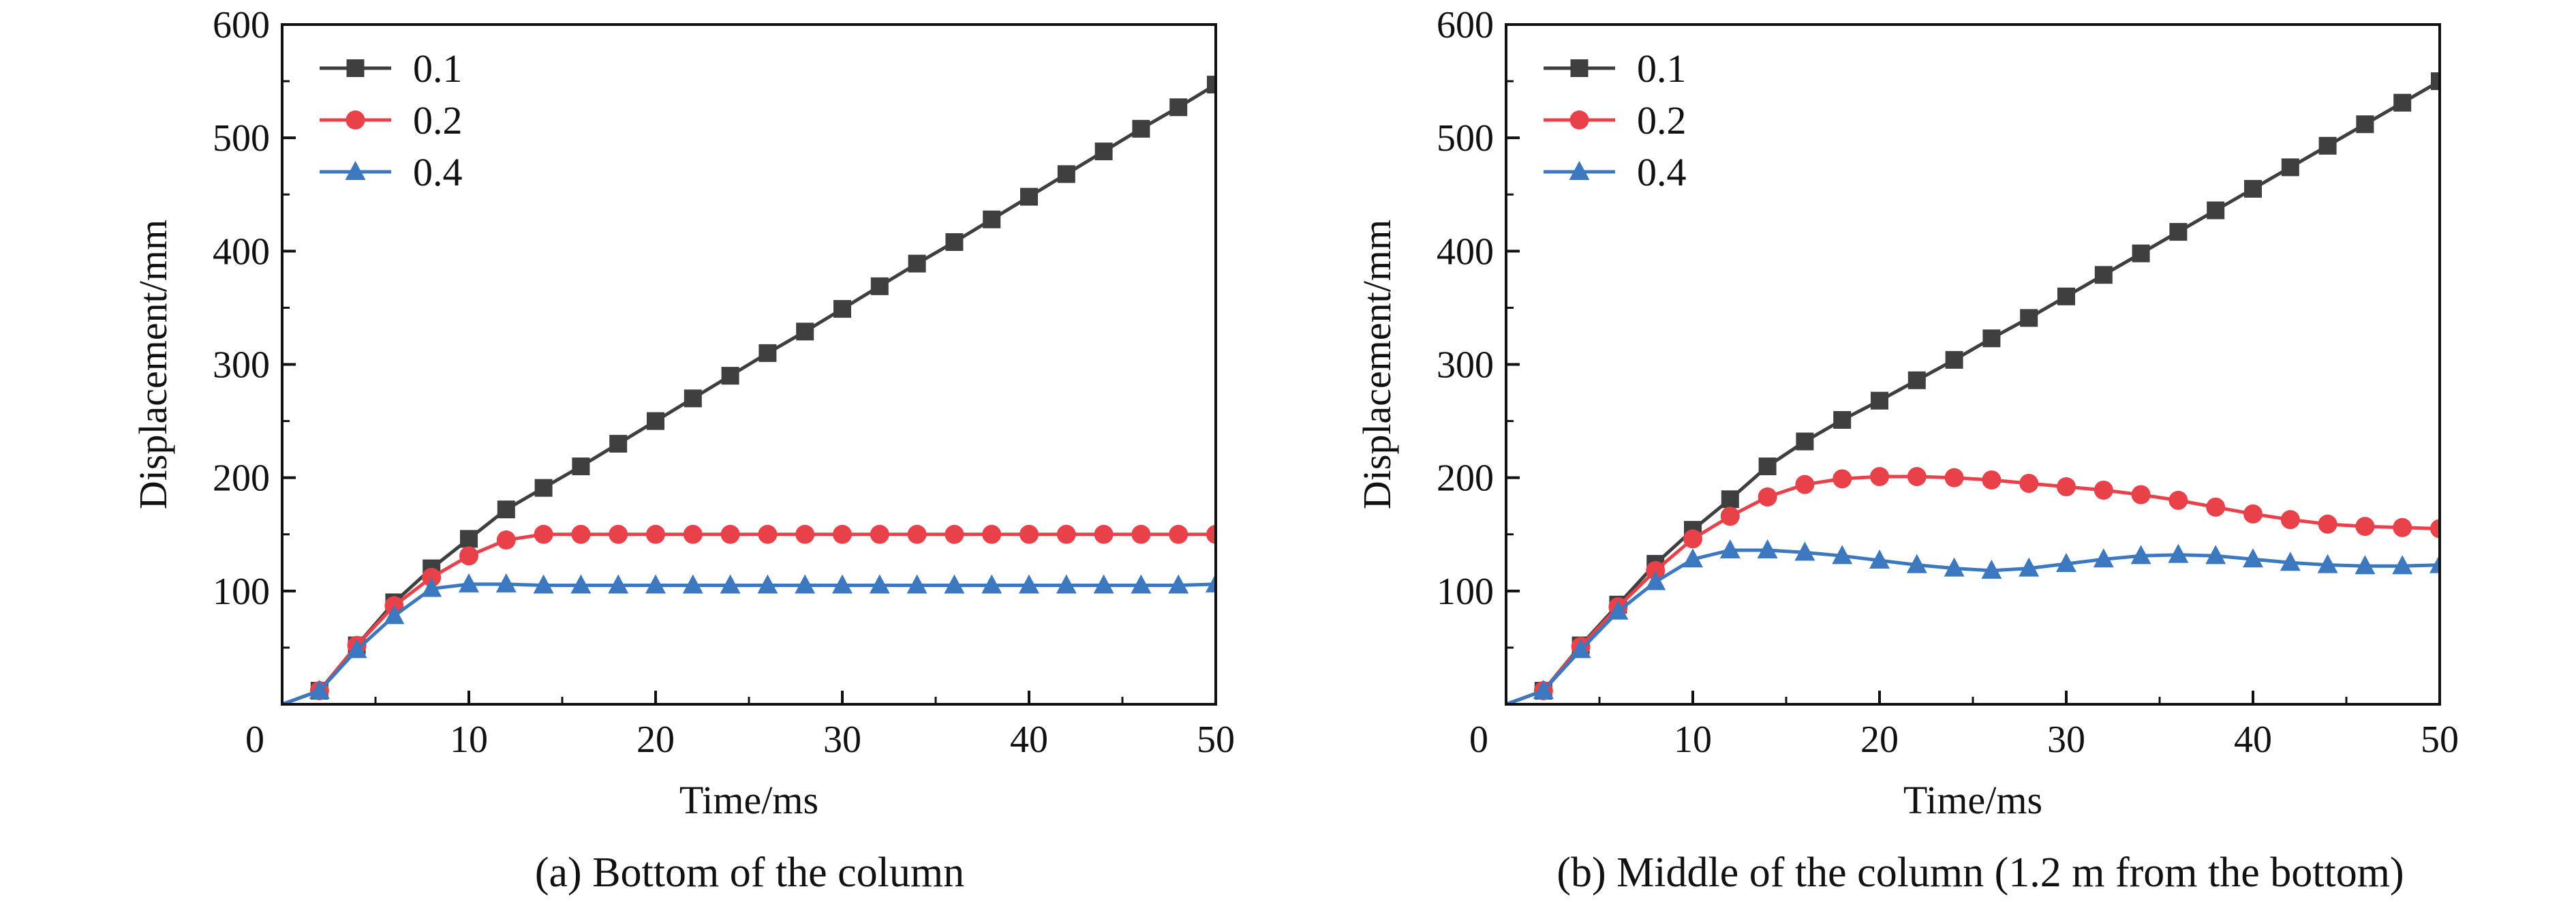  I want to click on legend-0-4-label: 0.4, so click(438, 172).